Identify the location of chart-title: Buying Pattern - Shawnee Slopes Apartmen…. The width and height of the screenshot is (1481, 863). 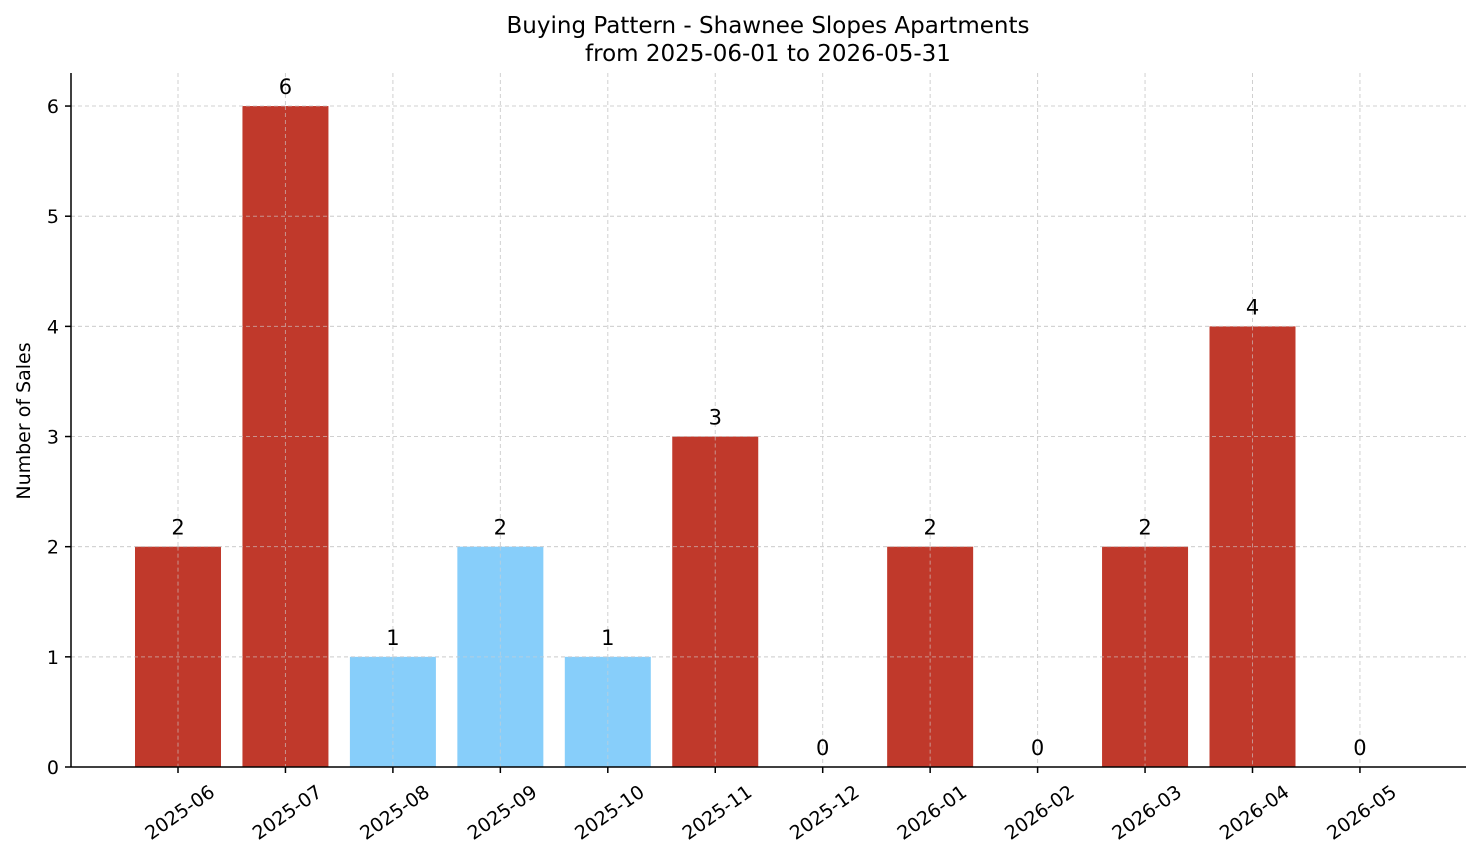
(768, 26).